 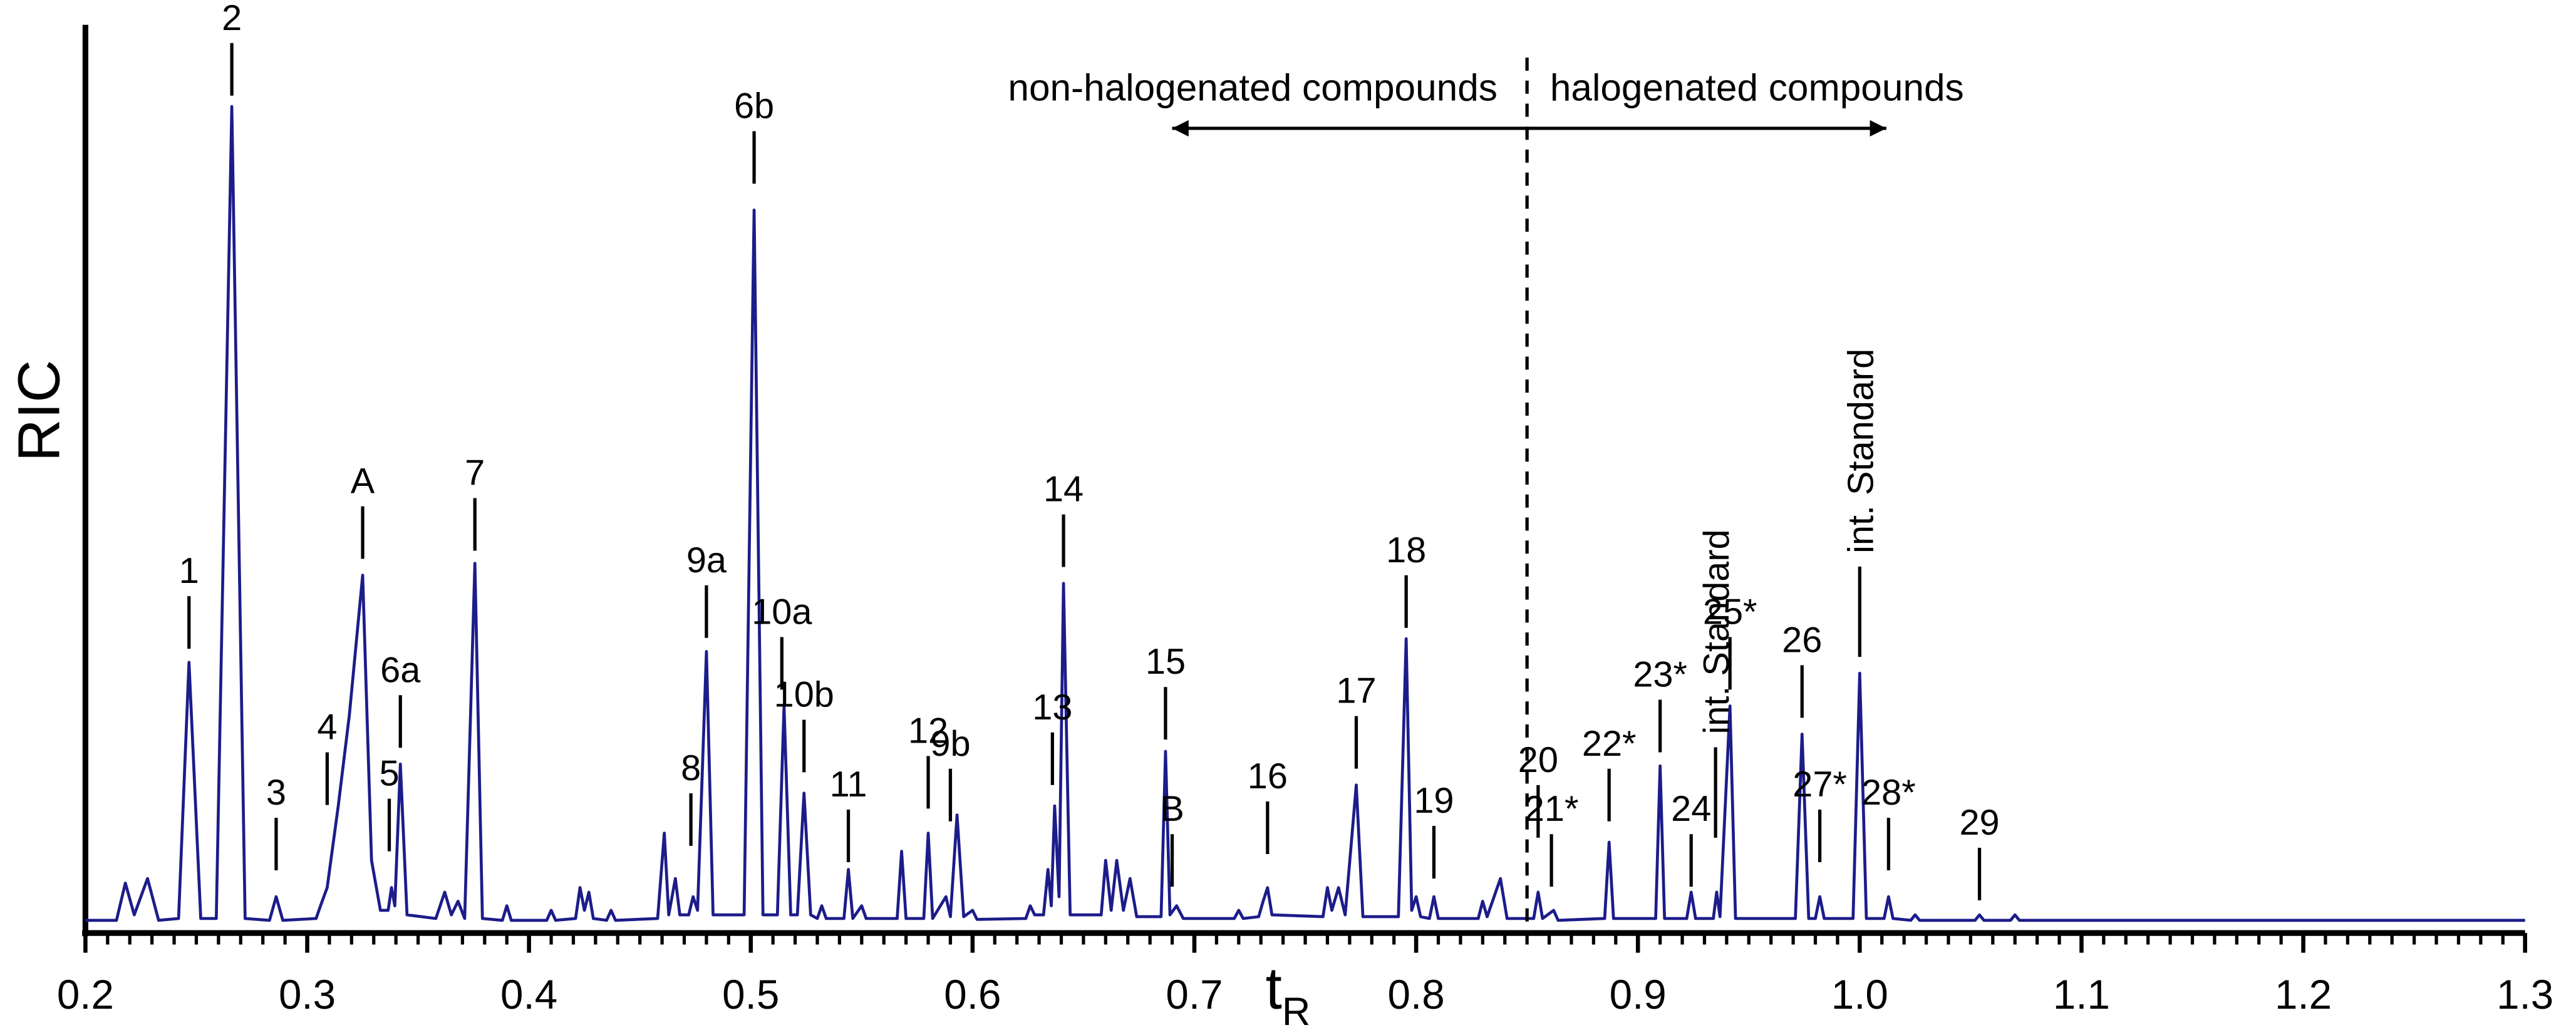 I want to click on peak-label: 24, so click(x=1691, y=809).